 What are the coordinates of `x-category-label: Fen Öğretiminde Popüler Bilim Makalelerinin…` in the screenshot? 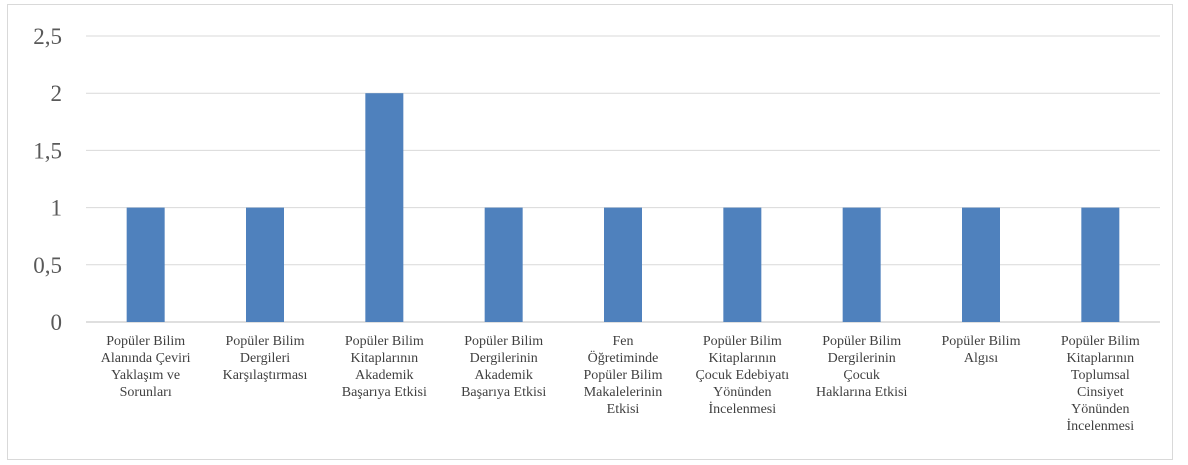 It's located at (623, 375).